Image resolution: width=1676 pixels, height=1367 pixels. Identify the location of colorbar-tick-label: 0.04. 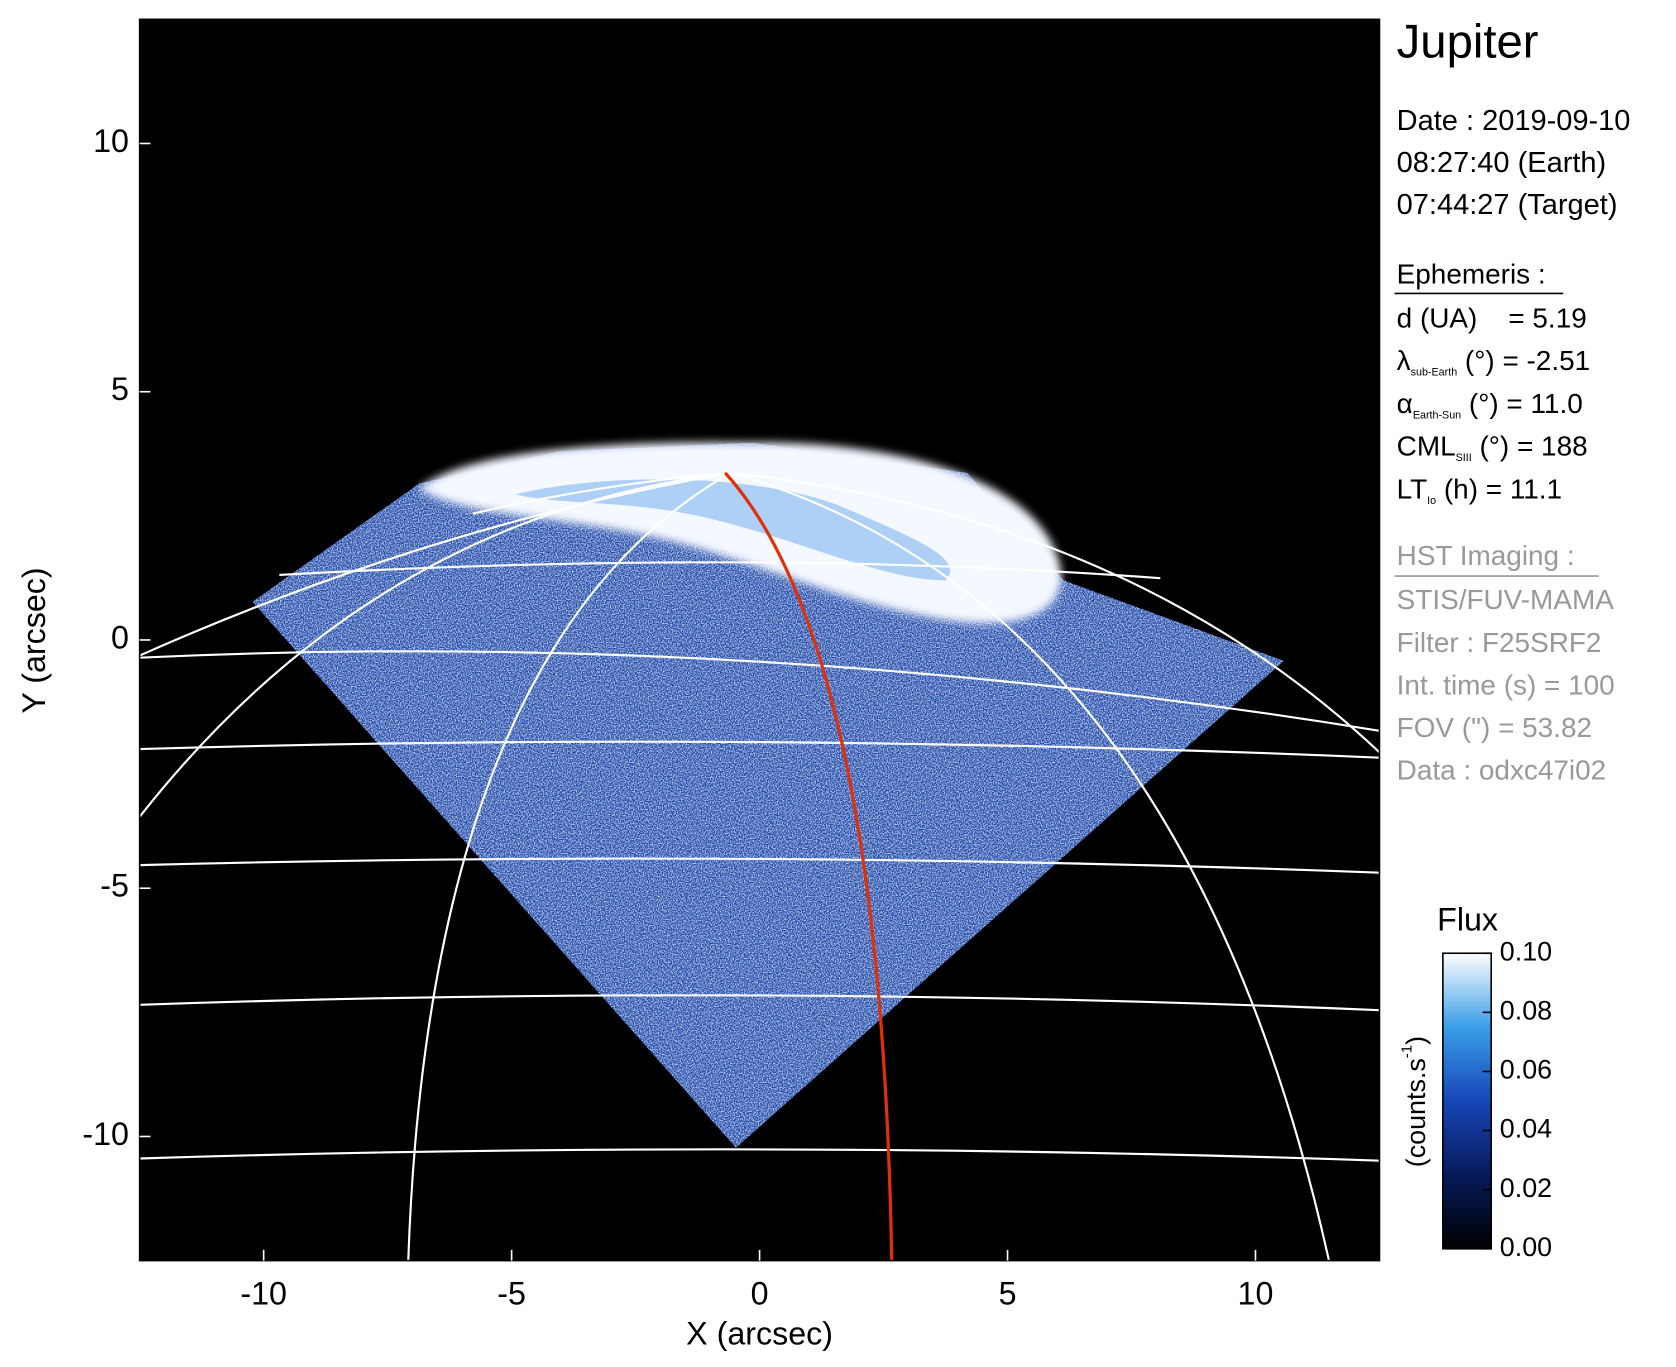
(1526, 1129).